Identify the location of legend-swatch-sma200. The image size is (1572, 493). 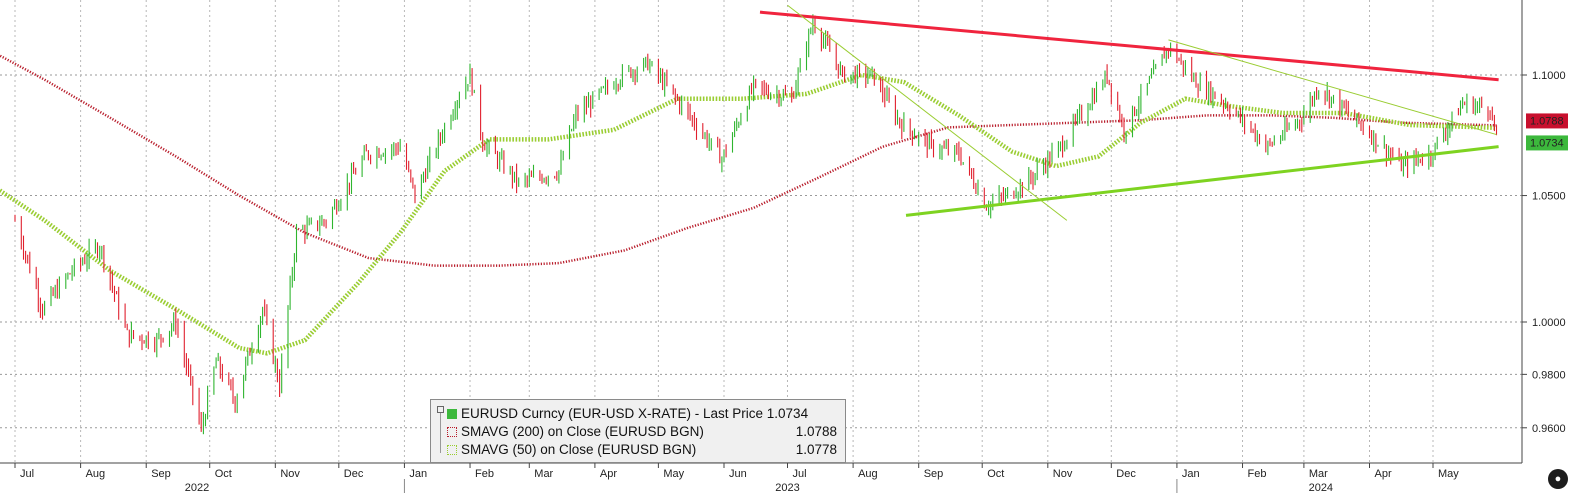
(452, 432).